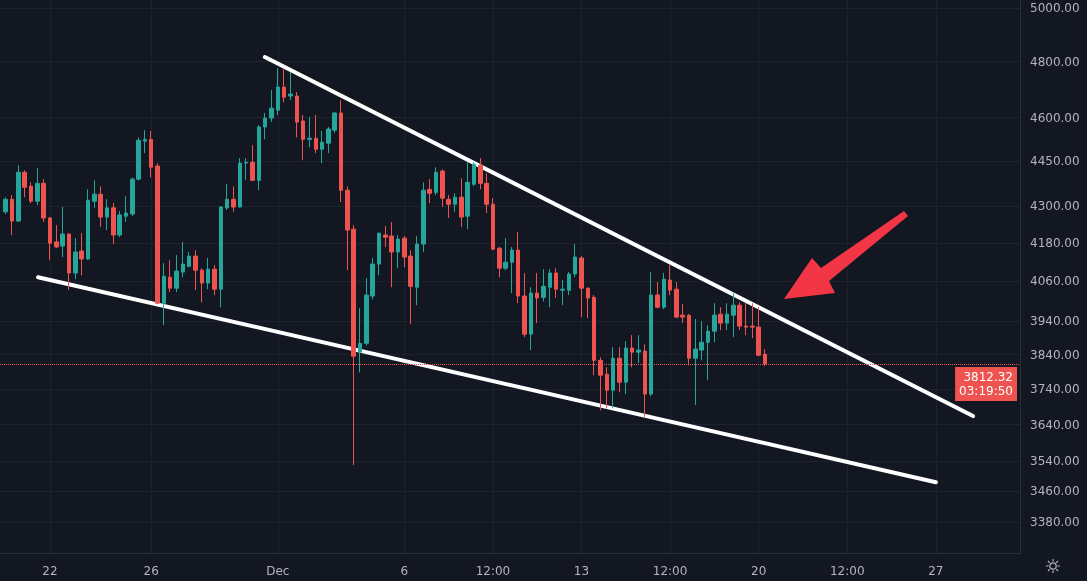 The image size is (1087, 581). I want to click on y-tick-label: 5000.00, so click(1055, 8).